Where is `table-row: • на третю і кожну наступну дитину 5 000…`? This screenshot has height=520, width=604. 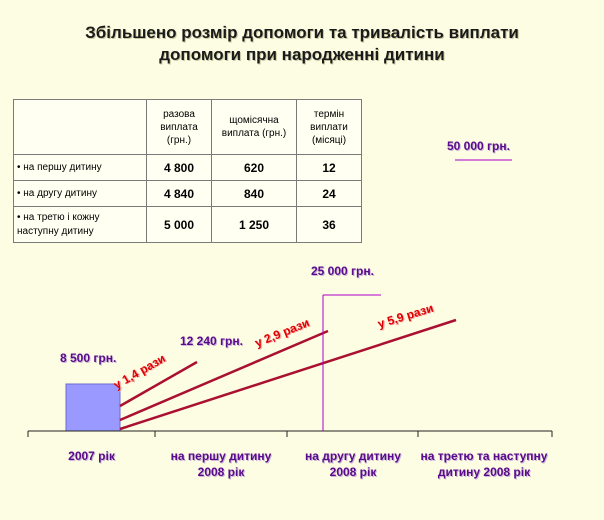
table-row: • на третю і кожну наступну дитину 5 000… is located at coordinates (187, 224).